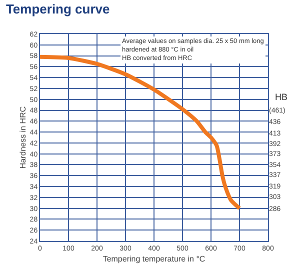  What do you see at coordinates (281, 97) in the screenshot?
I see `y2-axis-title: HB` at bounding box center [281, 97].